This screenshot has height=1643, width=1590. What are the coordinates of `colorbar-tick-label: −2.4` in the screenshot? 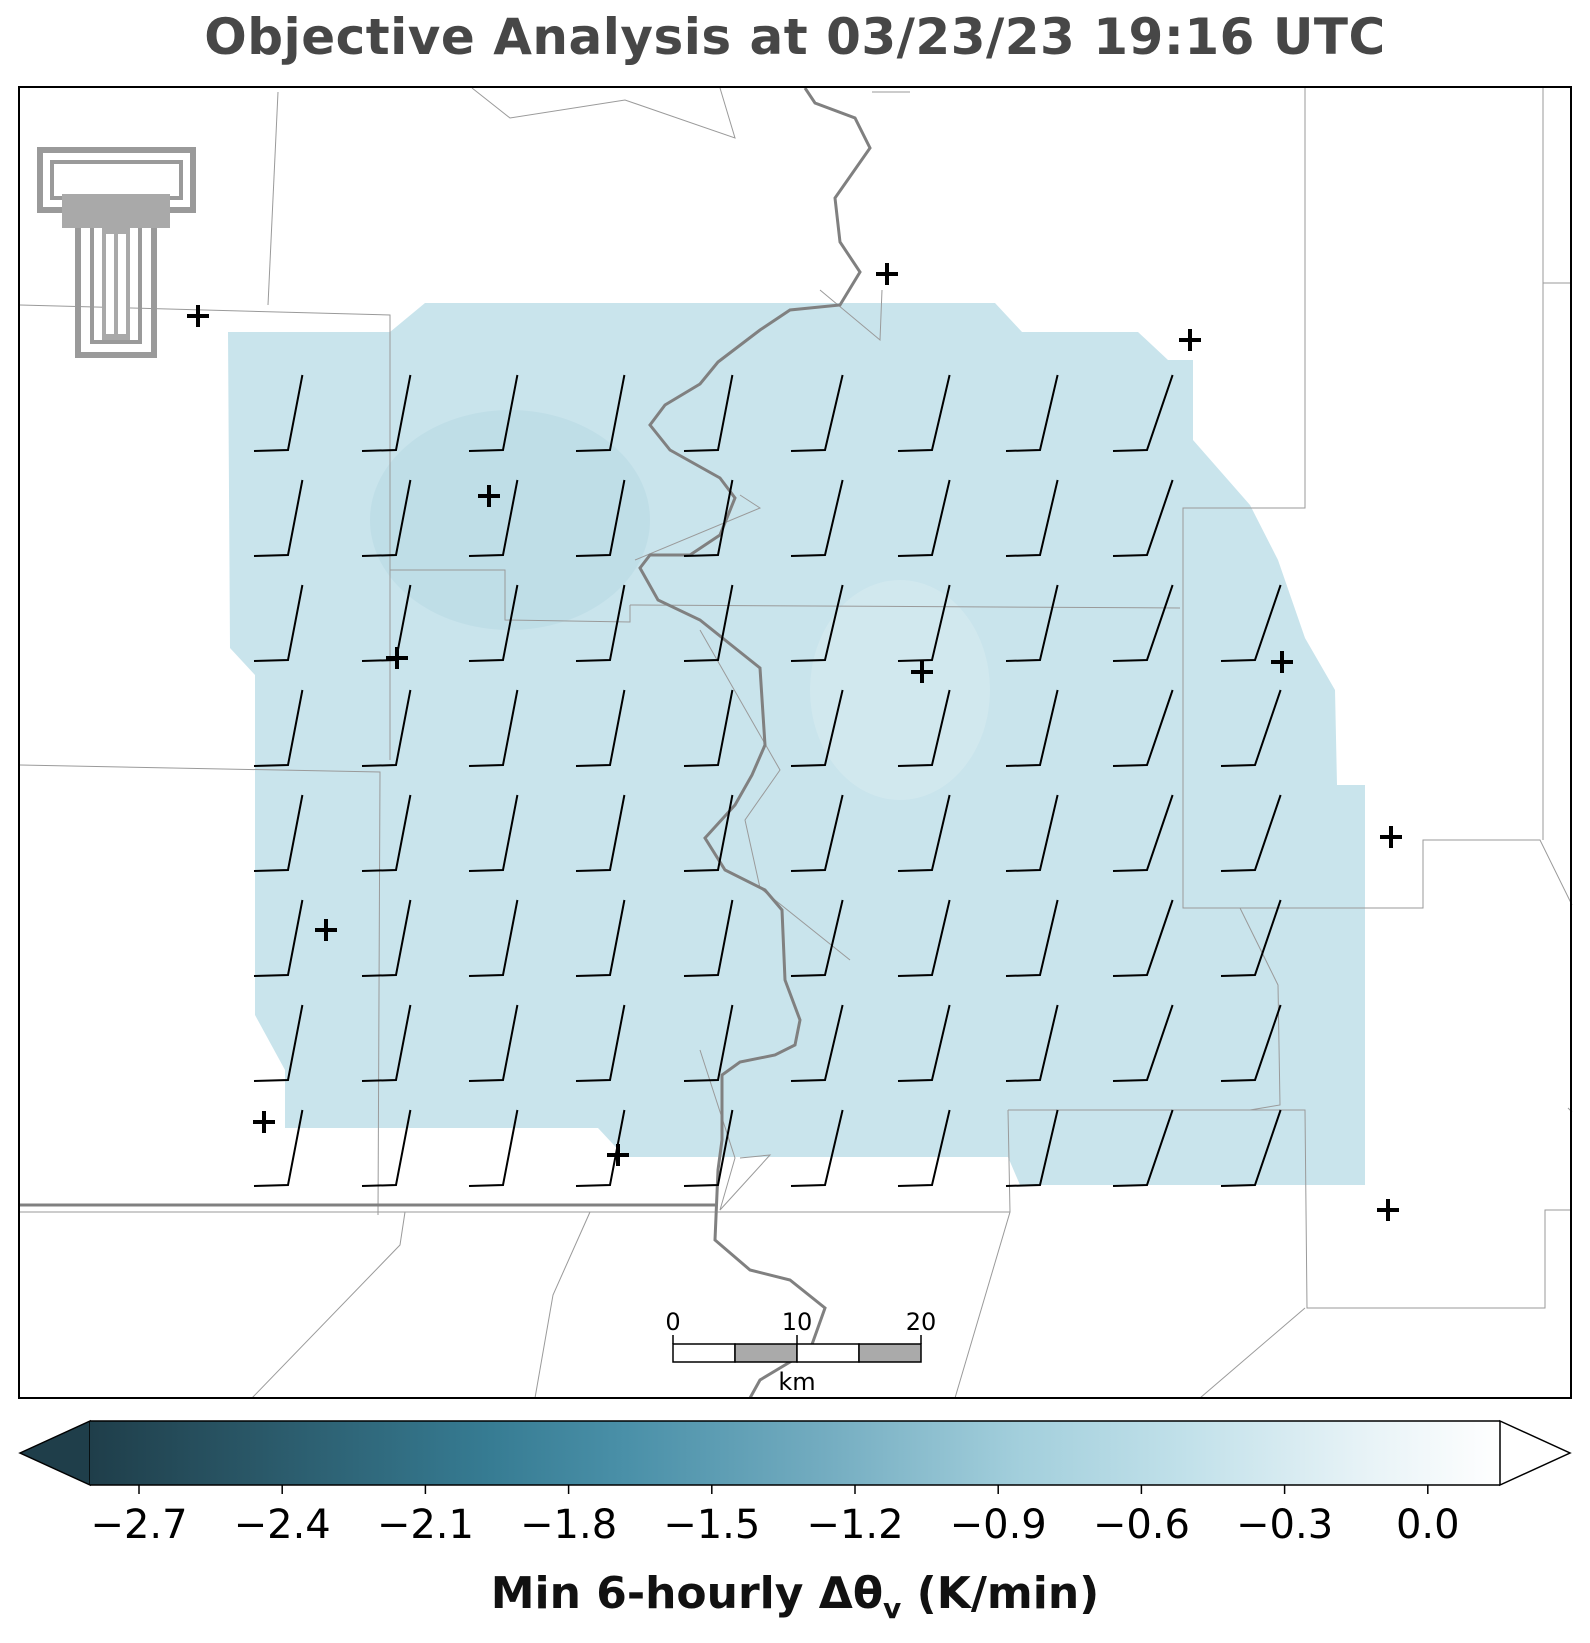 It's located at (282, 1525).